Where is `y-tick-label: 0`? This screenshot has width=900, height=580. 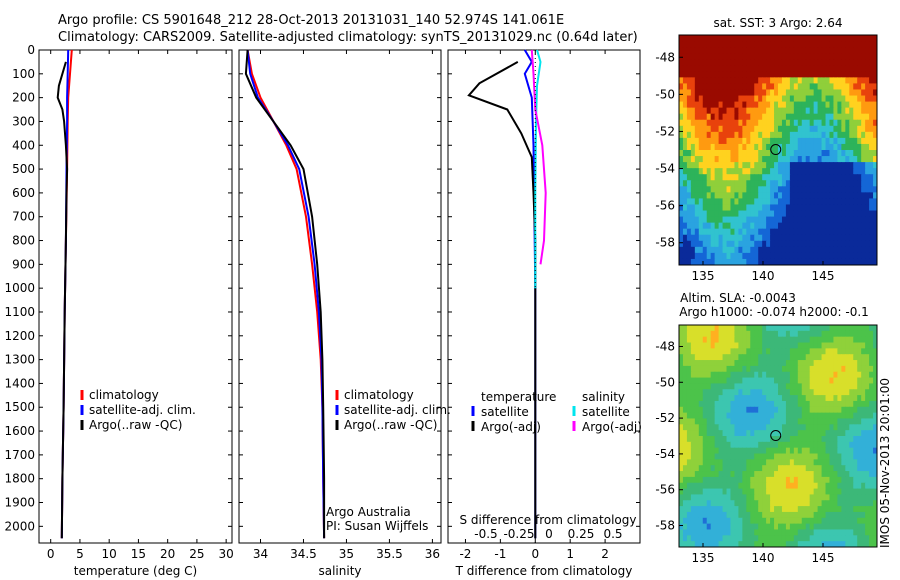
y-tick-label: 0 is located at coordinates (31, 50).